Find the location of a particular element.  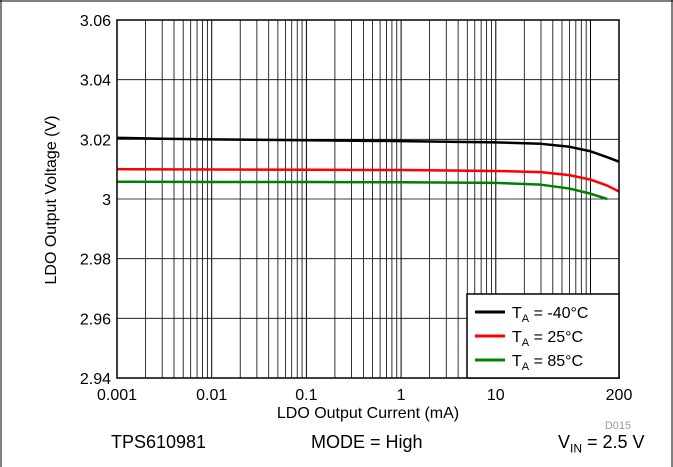

vin-value: = 2.5 V is located at coordinates (613, 442).